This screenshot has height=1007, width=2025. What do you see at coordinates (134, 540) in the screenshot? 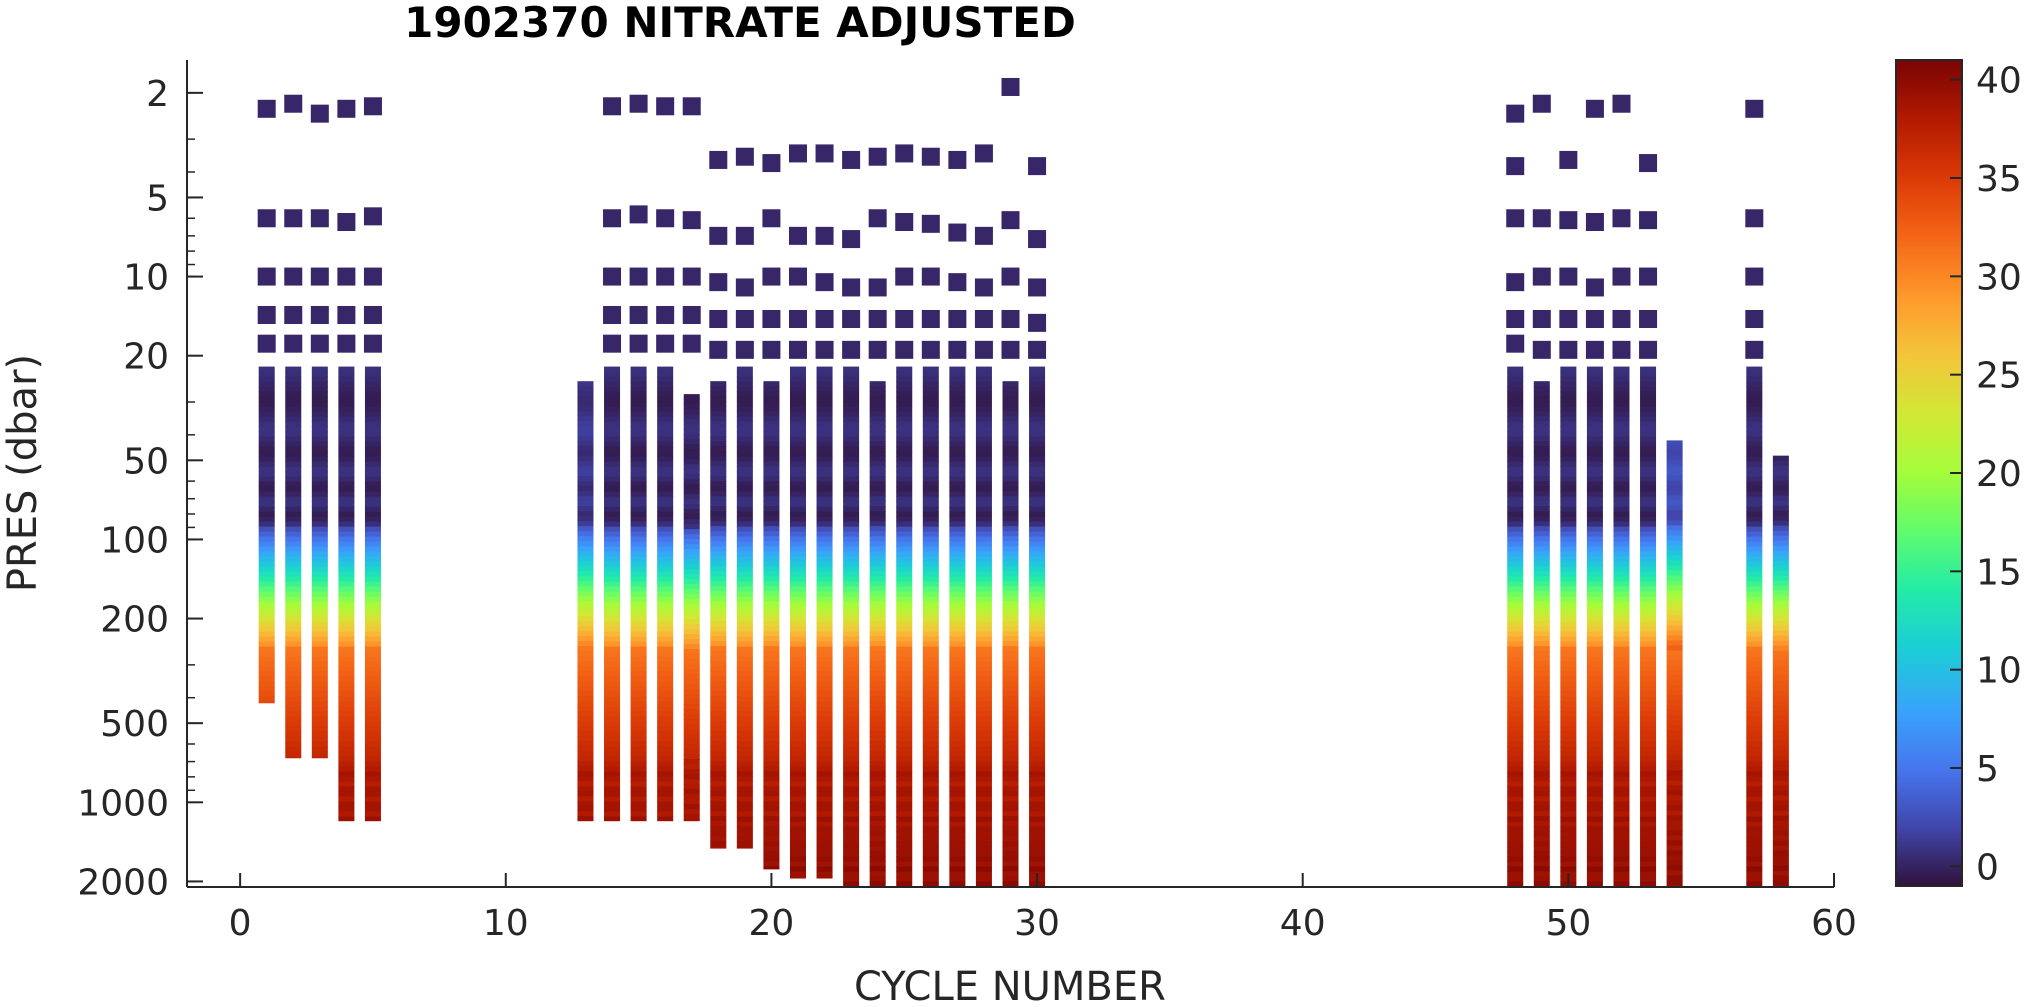
I see `y-tick-label: 100` at bounding box center [134, 540].